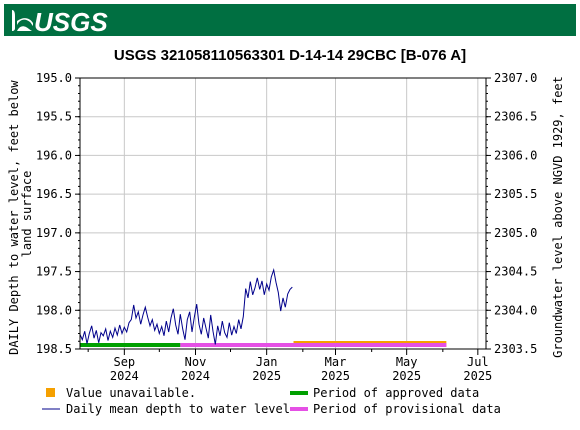  Describe the element at coordinates (14, 217) in the screenshot. I see `left-axis-title-line1: DAILY Depth to water level, feet below` at that location.